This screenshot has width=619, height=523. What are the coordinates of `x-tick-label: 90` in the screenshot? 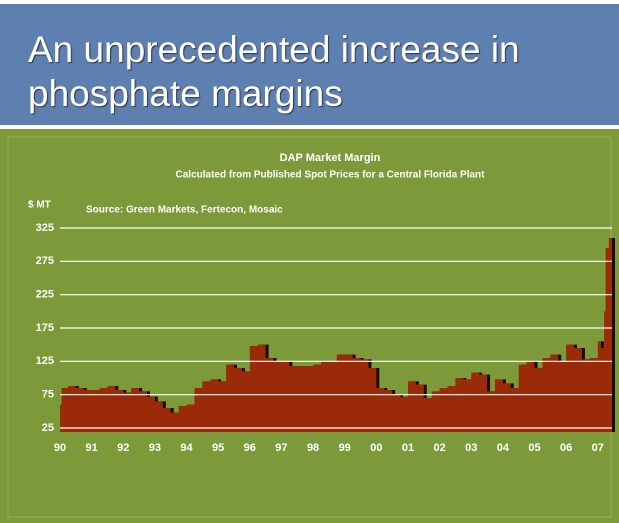 It's located at (60, 448).